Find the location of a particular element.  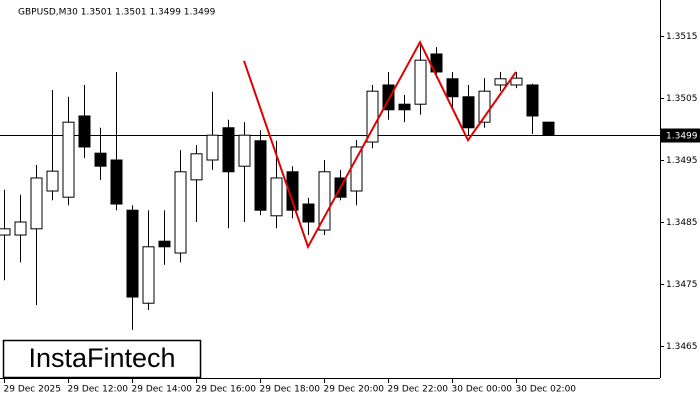

x-tick-label: 29 Dec 2025 is located at coordinates (33, 390).